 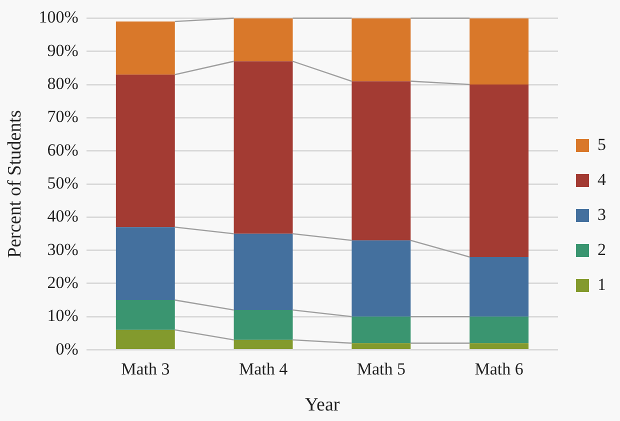 What do you see at coordinates (499, 368) in the screenshot?
I see `x-tick-label: Math 6` at bounding box center [499, 368].